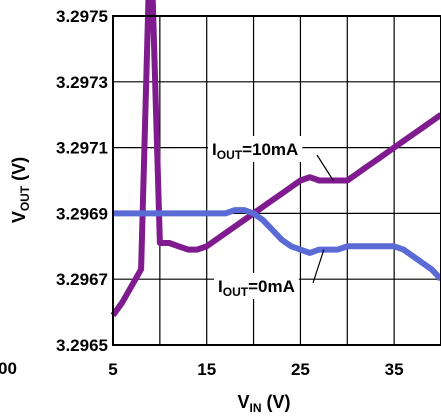 The width and height of the screenshot is (441, 419). I want to click on y-axis-title: VOUT (V), so click(20, 190).